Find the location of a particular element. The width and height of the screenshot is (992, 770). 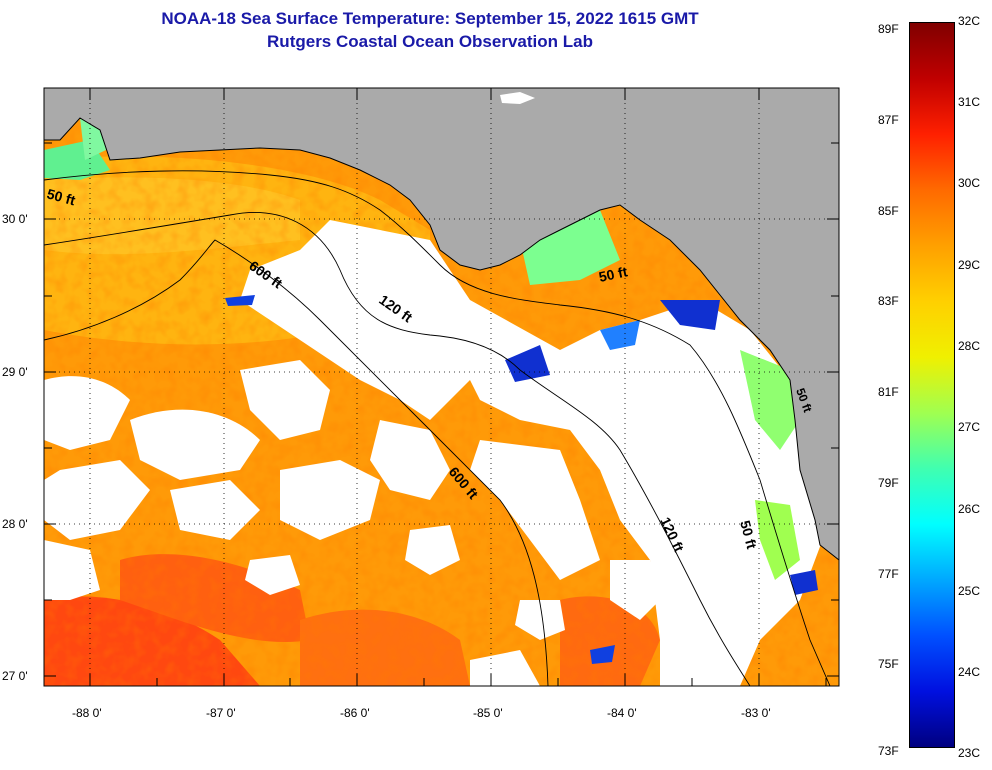

lon-label: -83 0' is located at coordinates (756, 713).